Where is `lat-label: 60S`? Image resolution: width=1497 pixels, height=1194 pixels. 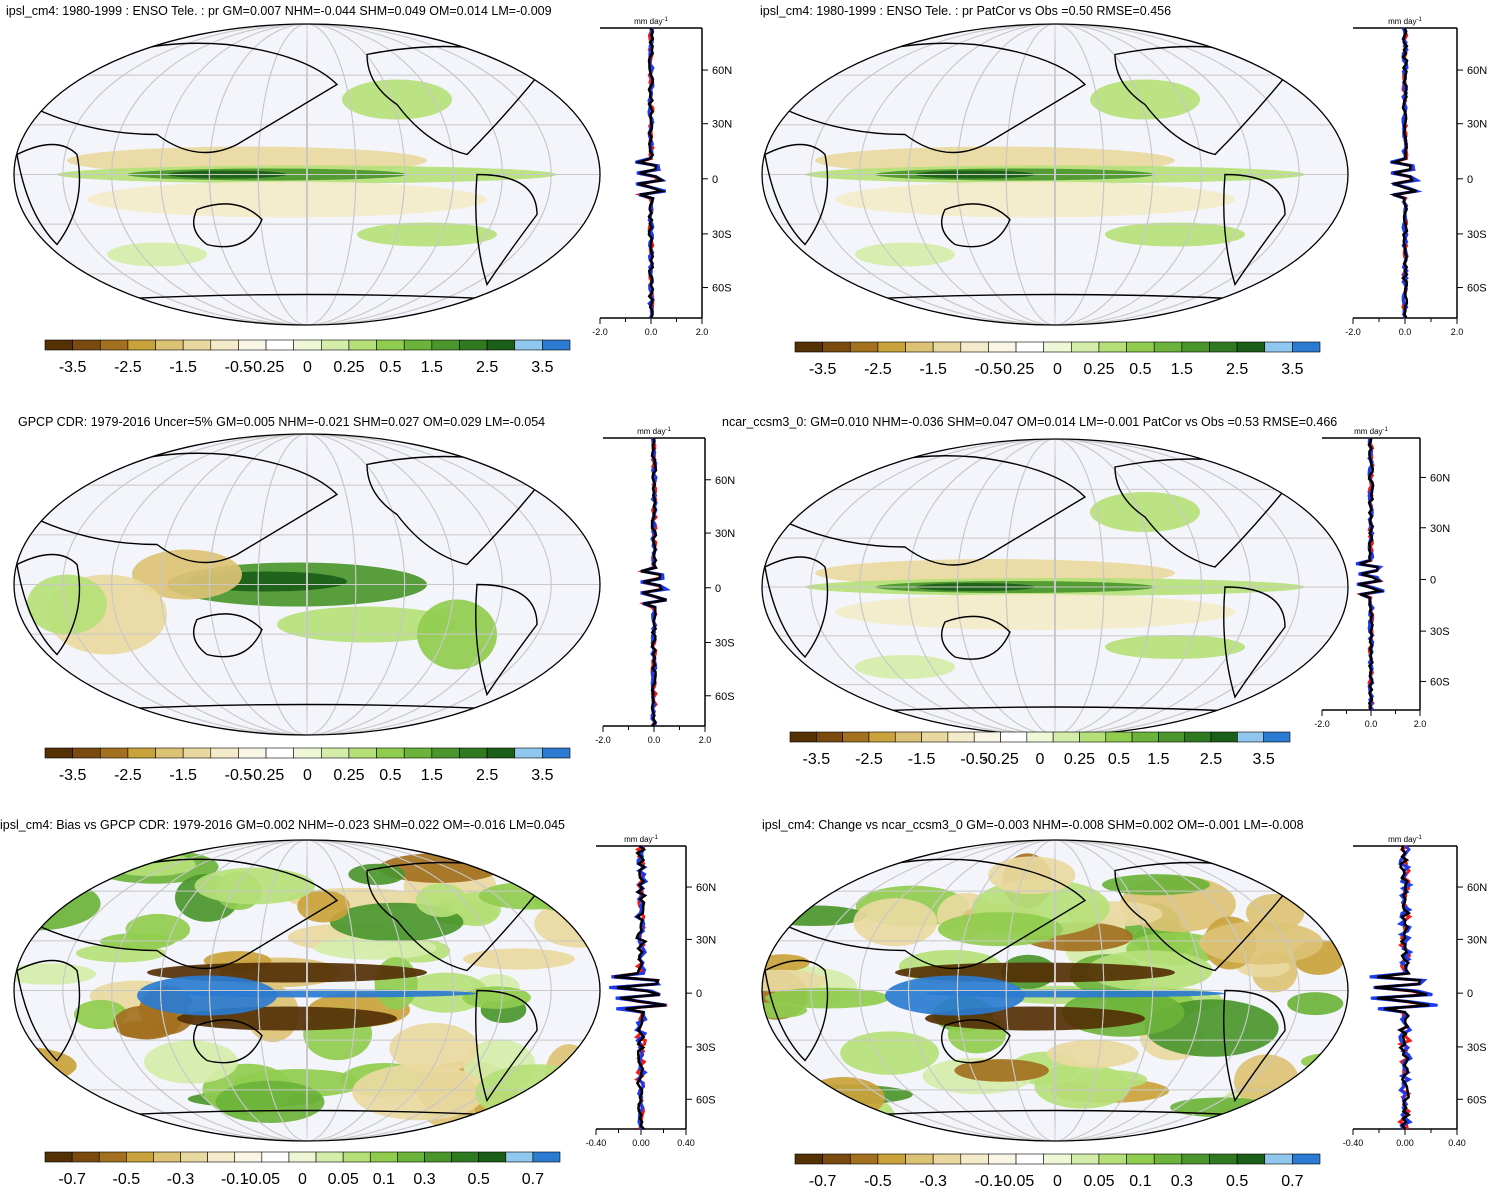 lat-label: 60S is located at coordinates (1477, 1100).